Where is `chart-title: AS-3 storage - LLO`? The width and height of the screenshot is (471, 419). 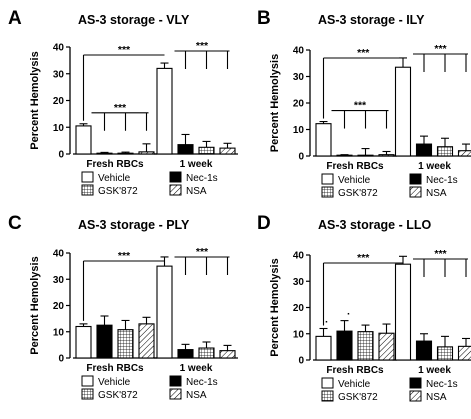
chart-title: AS-3 storage - LLO is located at coordinates (374, 225).